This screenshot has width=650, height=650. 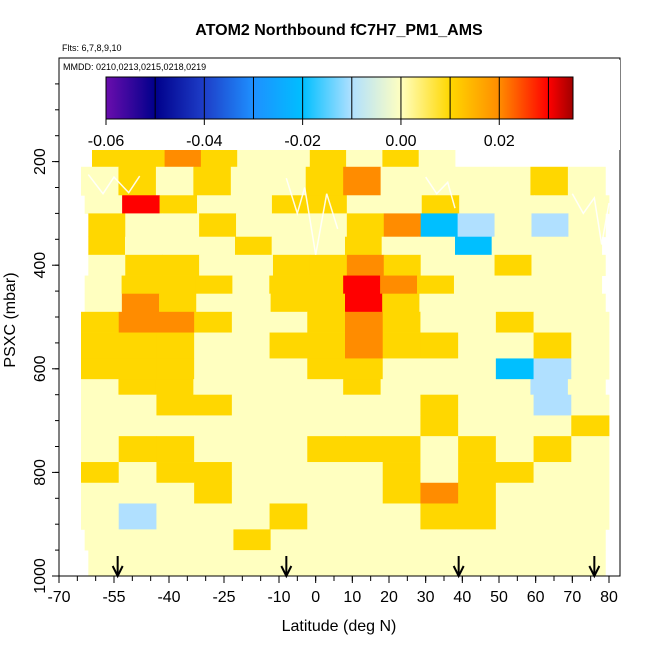 I want to click on colorbar-tick-label: -0.06, so click(x=106, y=141).